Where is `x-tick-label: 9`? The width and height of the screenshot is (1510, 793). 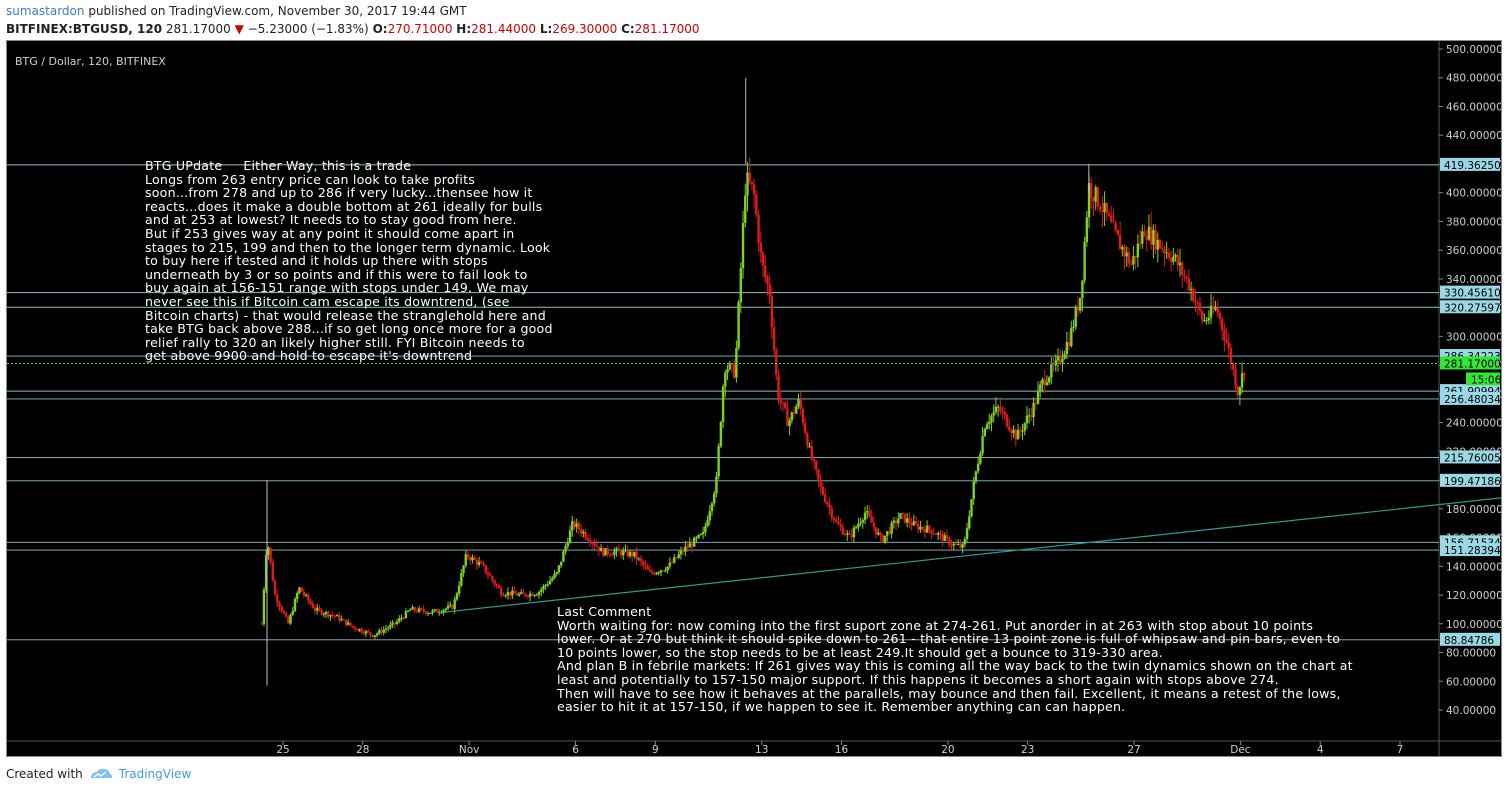 x-tick-label: 9 is located at coordinates (655, 750).